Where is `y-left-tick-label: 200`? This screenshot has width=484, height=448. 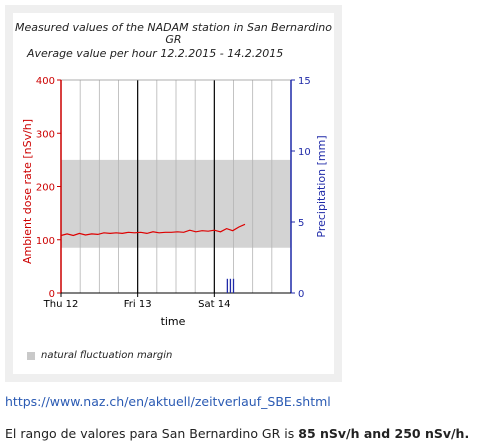 y-left-tick-label: 200 is located at coordinates (45, 188).